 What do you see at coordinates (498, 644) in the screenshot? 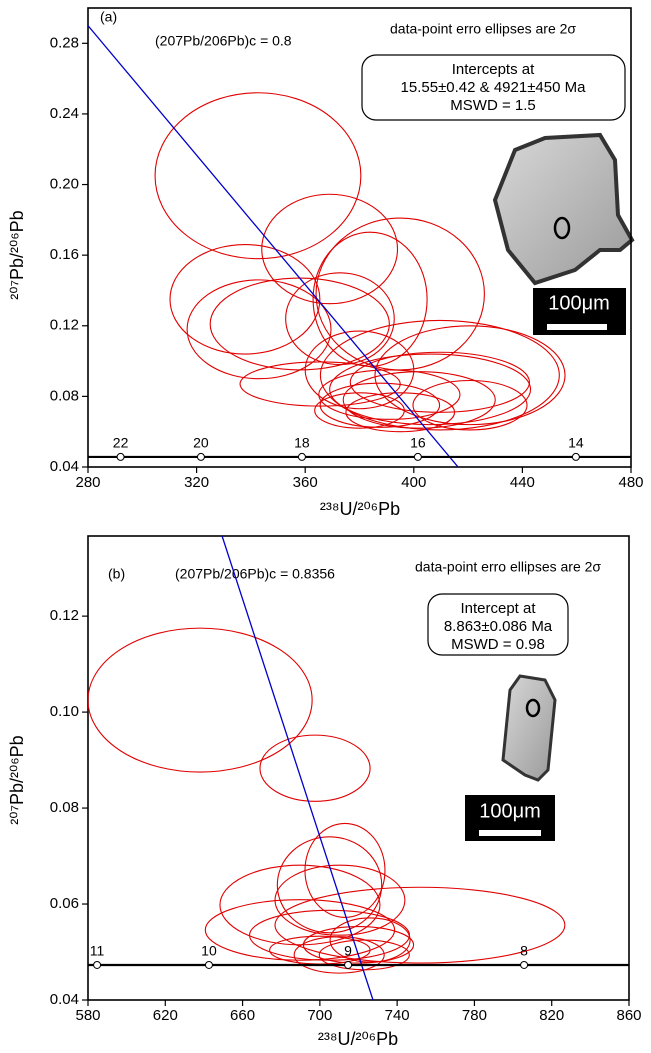
I see `intercept-line: MSWD = 0.98` at bounding box center [498, 644].